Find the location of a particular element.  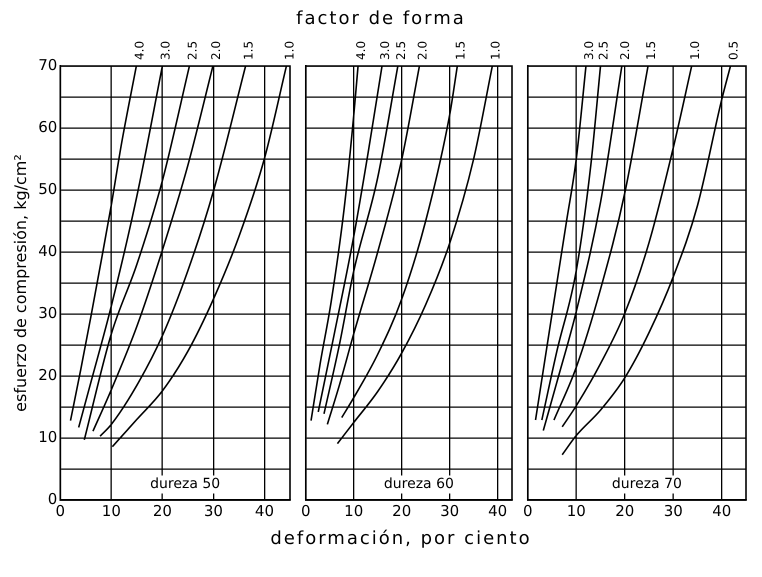

text: 0.5 is located at coordinates (733, 50).